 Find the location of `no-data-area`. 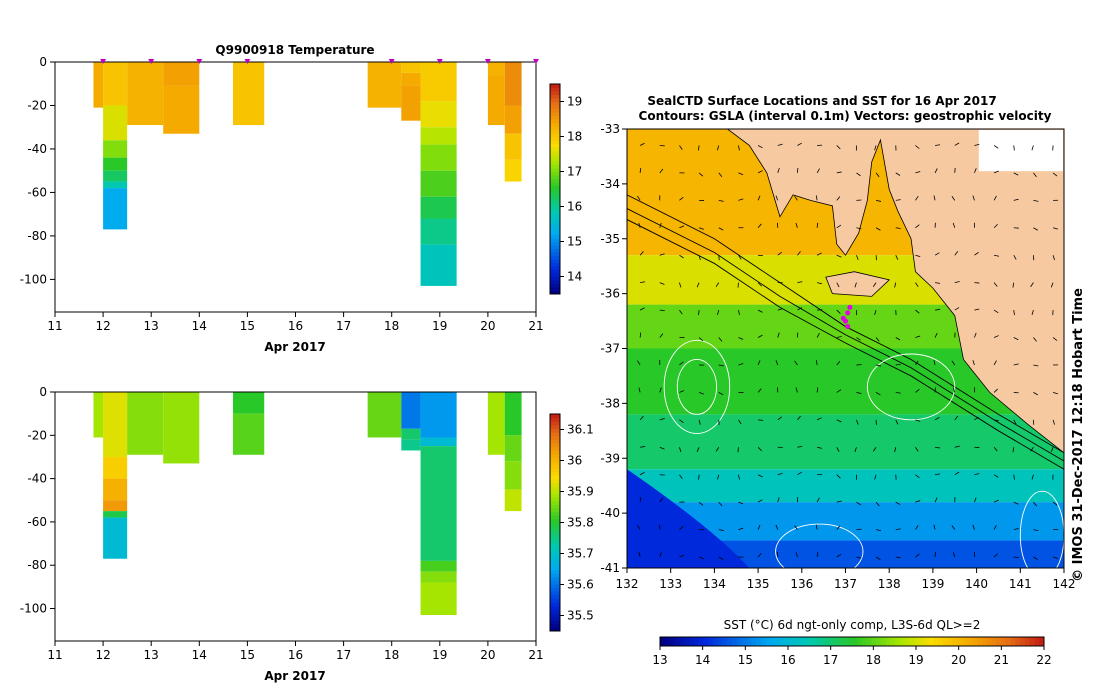

no-data-area is located at coordinates (1020, 151).